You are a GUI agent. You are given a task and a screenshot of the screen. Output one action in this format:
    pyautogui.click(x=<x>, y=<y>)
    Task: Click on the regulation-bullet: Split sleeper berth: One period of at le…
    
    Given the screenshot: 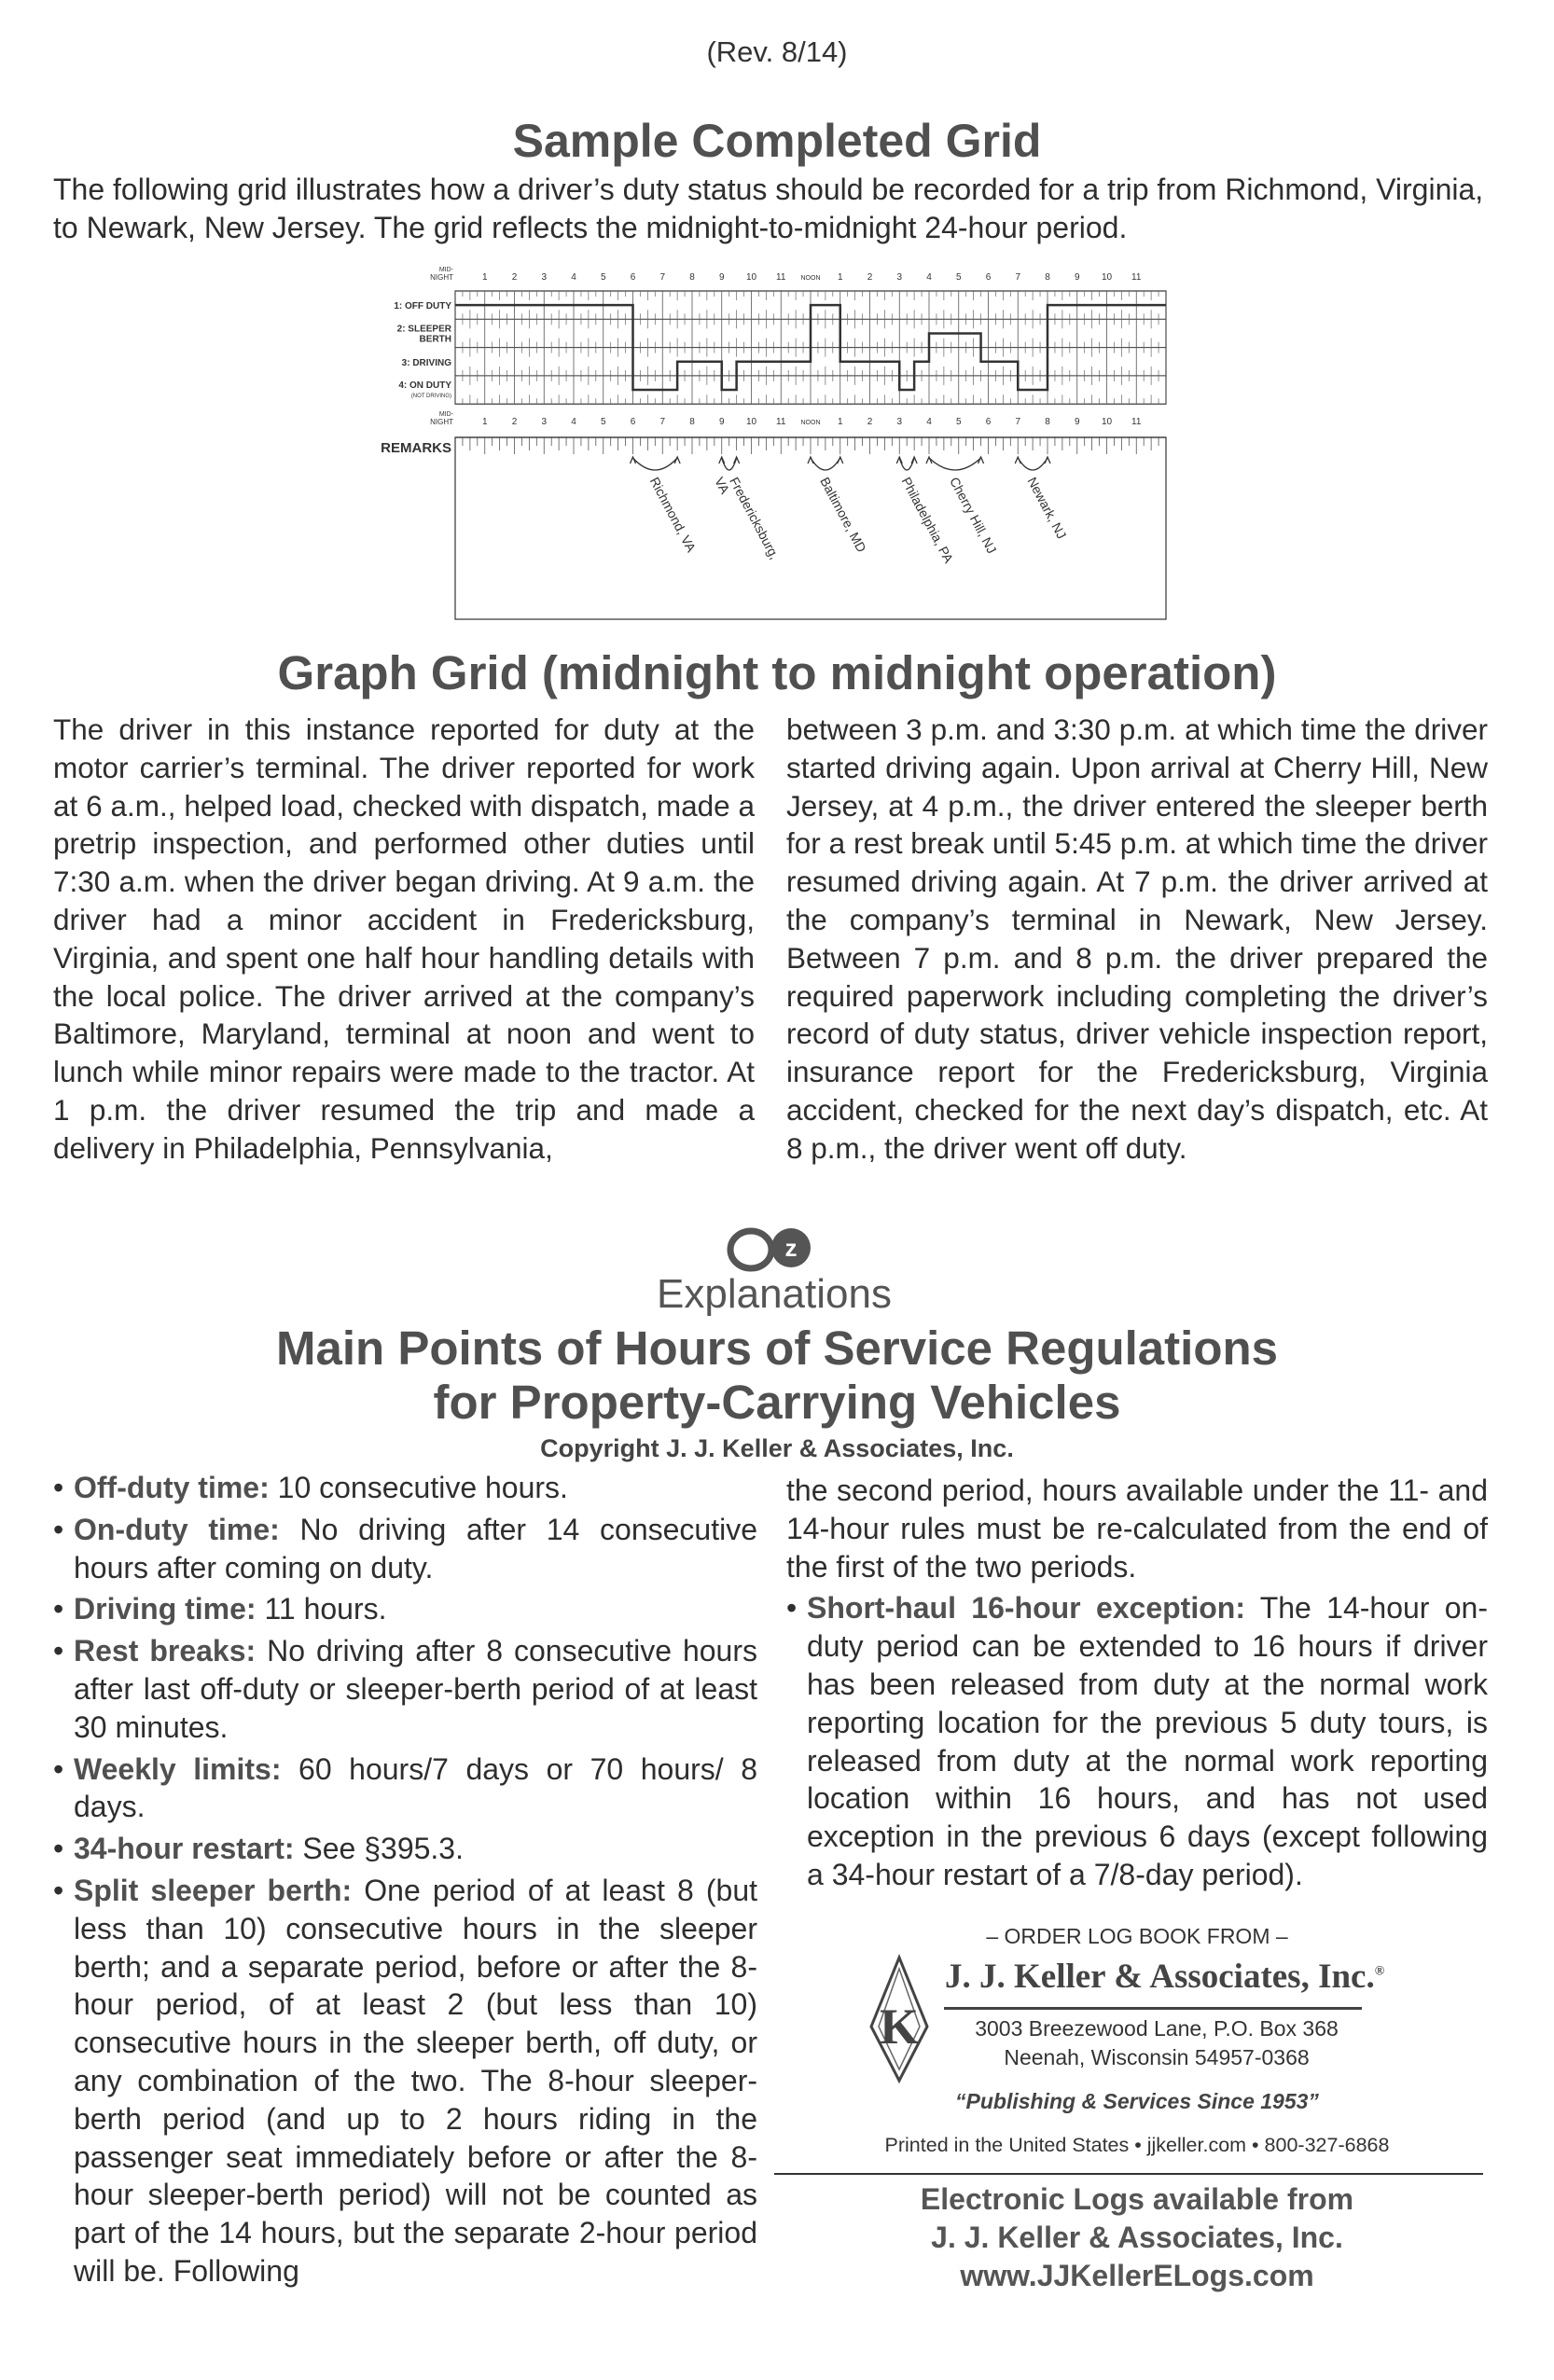 What is the action you would take?
    pyautogui.click(x=405, y=2081)
    